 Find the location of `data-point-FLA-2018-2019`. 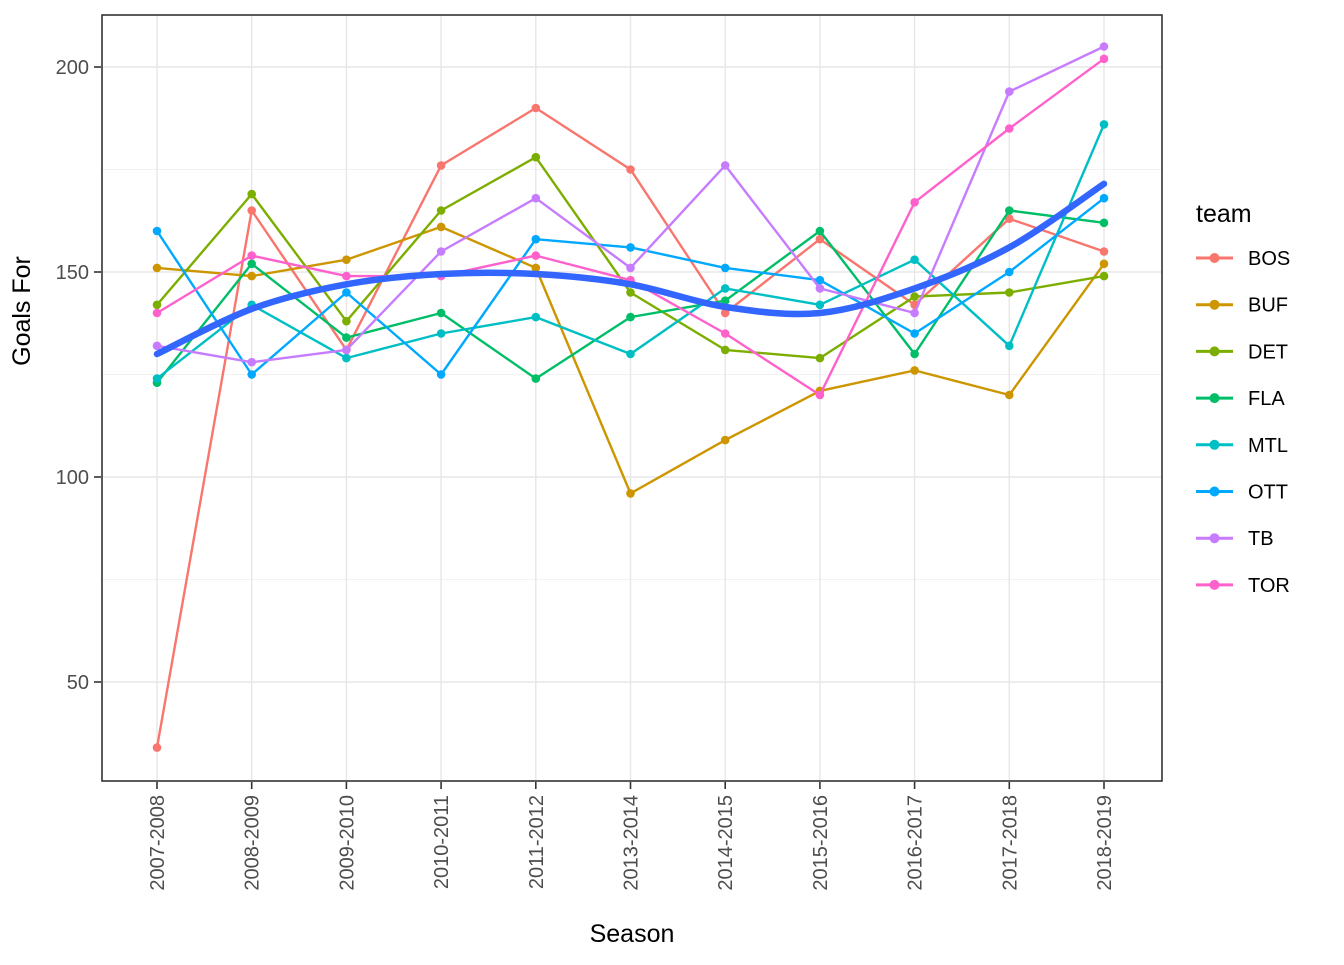

data-point-FLA-2018-2019 is located at coordinates (1104, 223).